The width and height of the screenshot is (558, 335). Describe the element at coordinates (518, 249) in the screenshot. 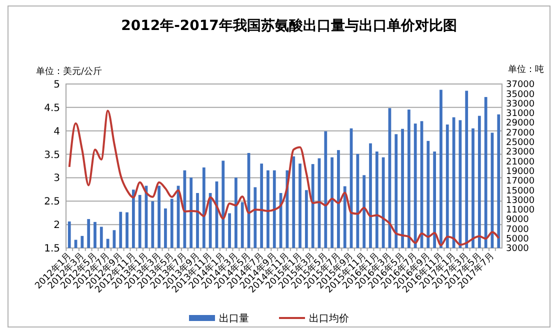

I see `y2-tick-label: 3000` at that location.